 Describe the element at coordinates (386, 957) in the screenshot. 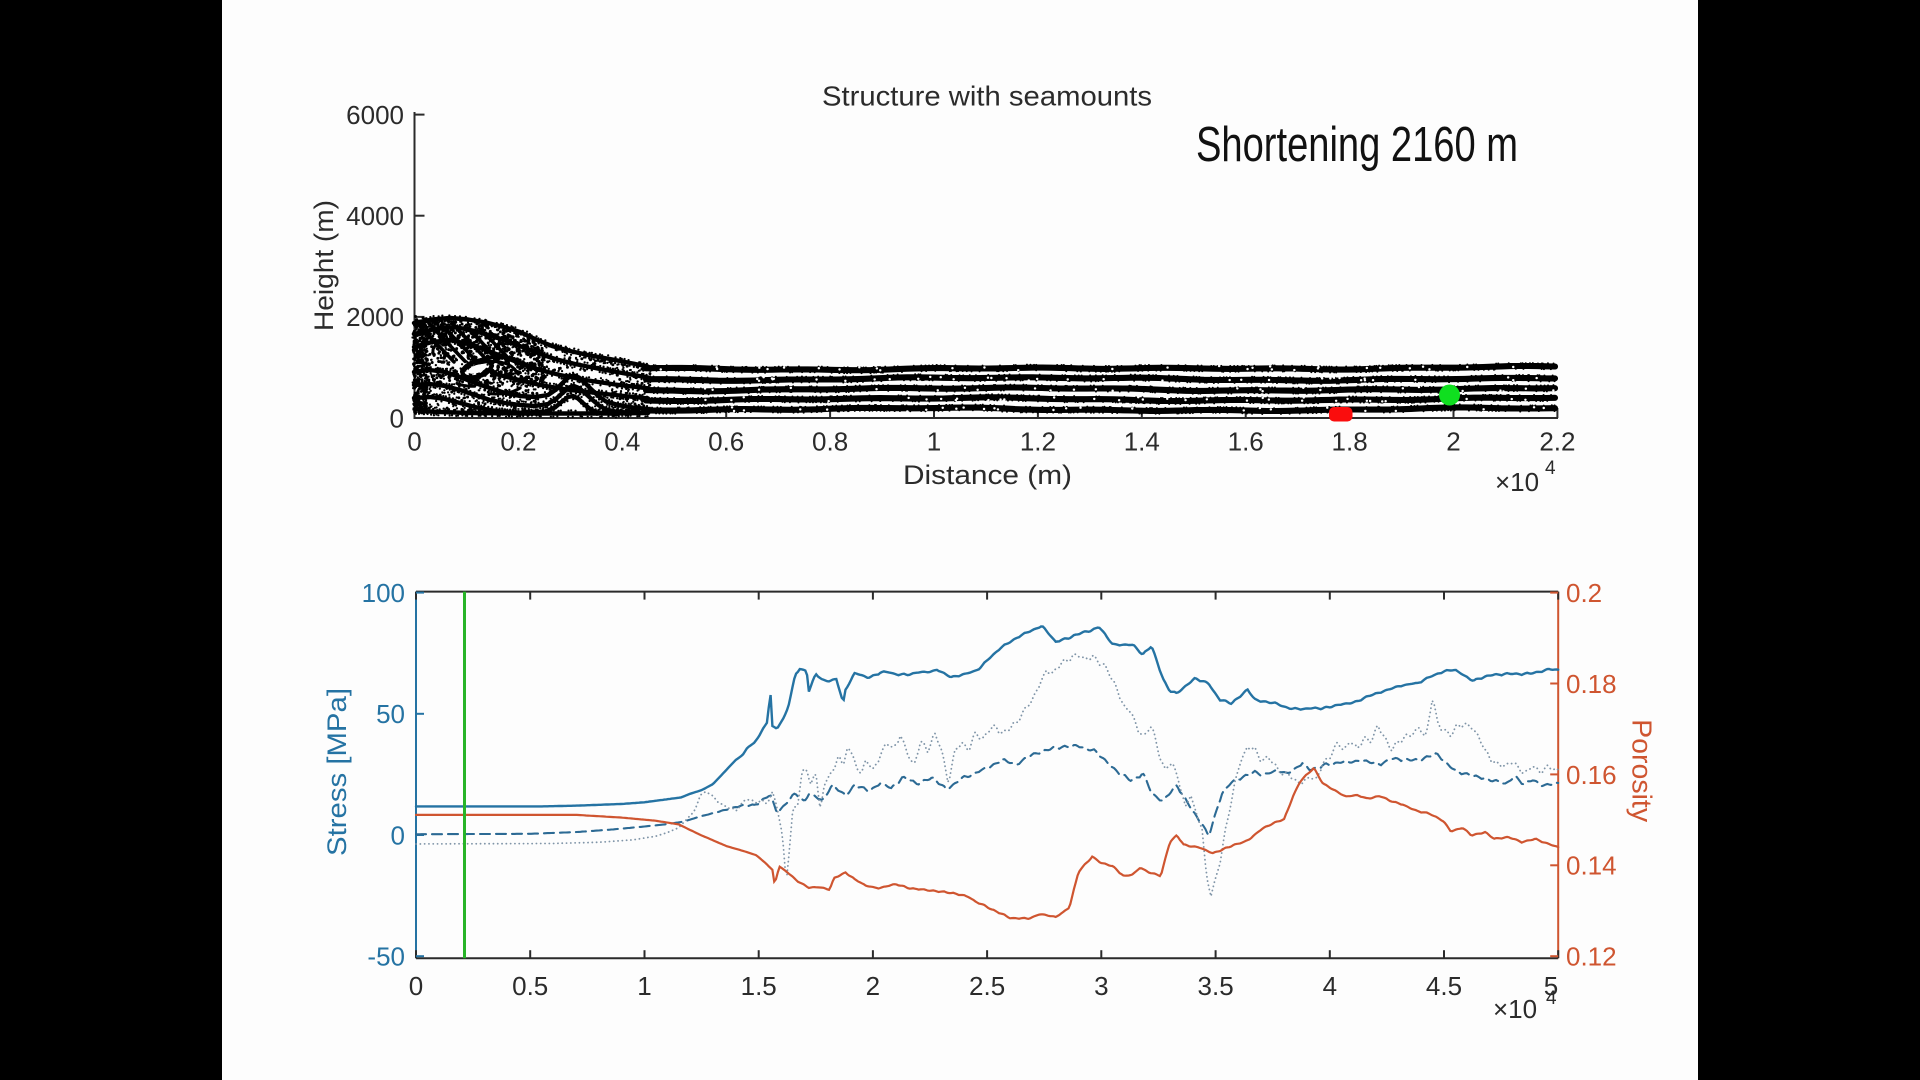

I see `svg-text: -50` at that location.